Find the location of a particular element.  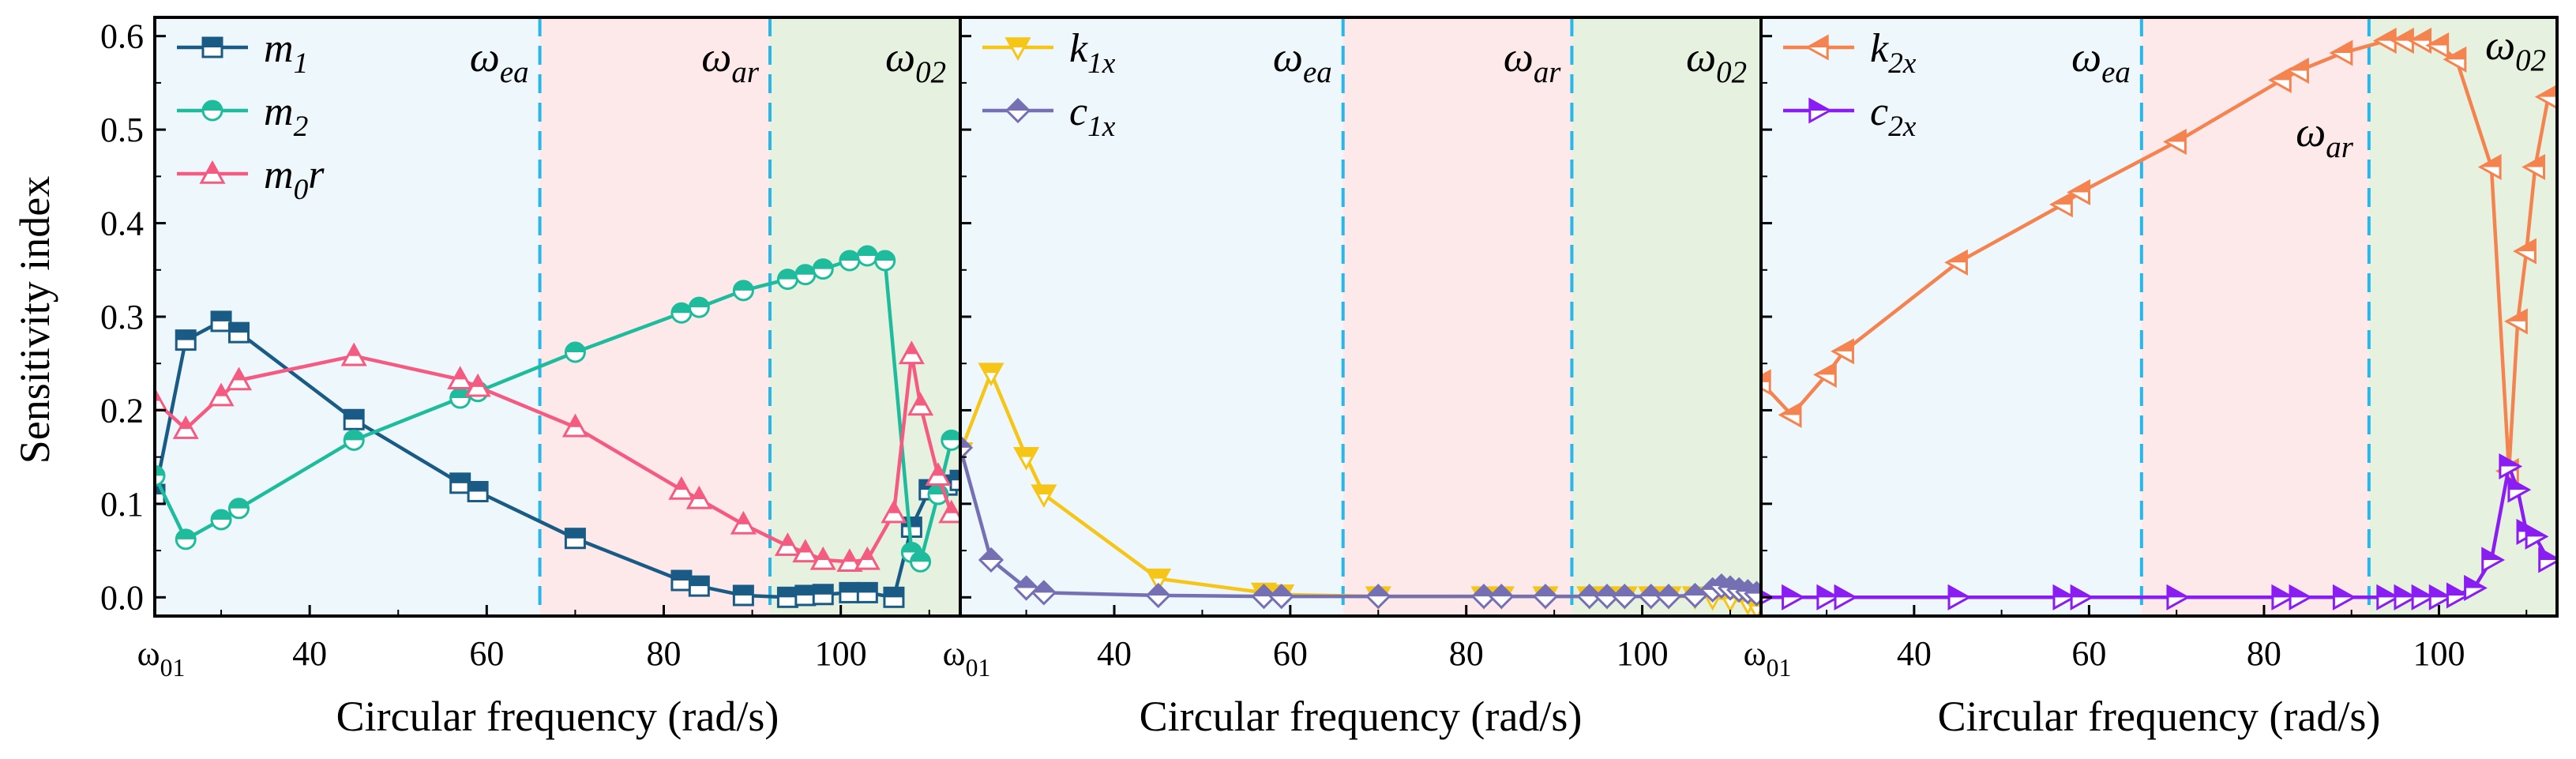

region-label-ar: ωar is located at coordinates (1533, 61).